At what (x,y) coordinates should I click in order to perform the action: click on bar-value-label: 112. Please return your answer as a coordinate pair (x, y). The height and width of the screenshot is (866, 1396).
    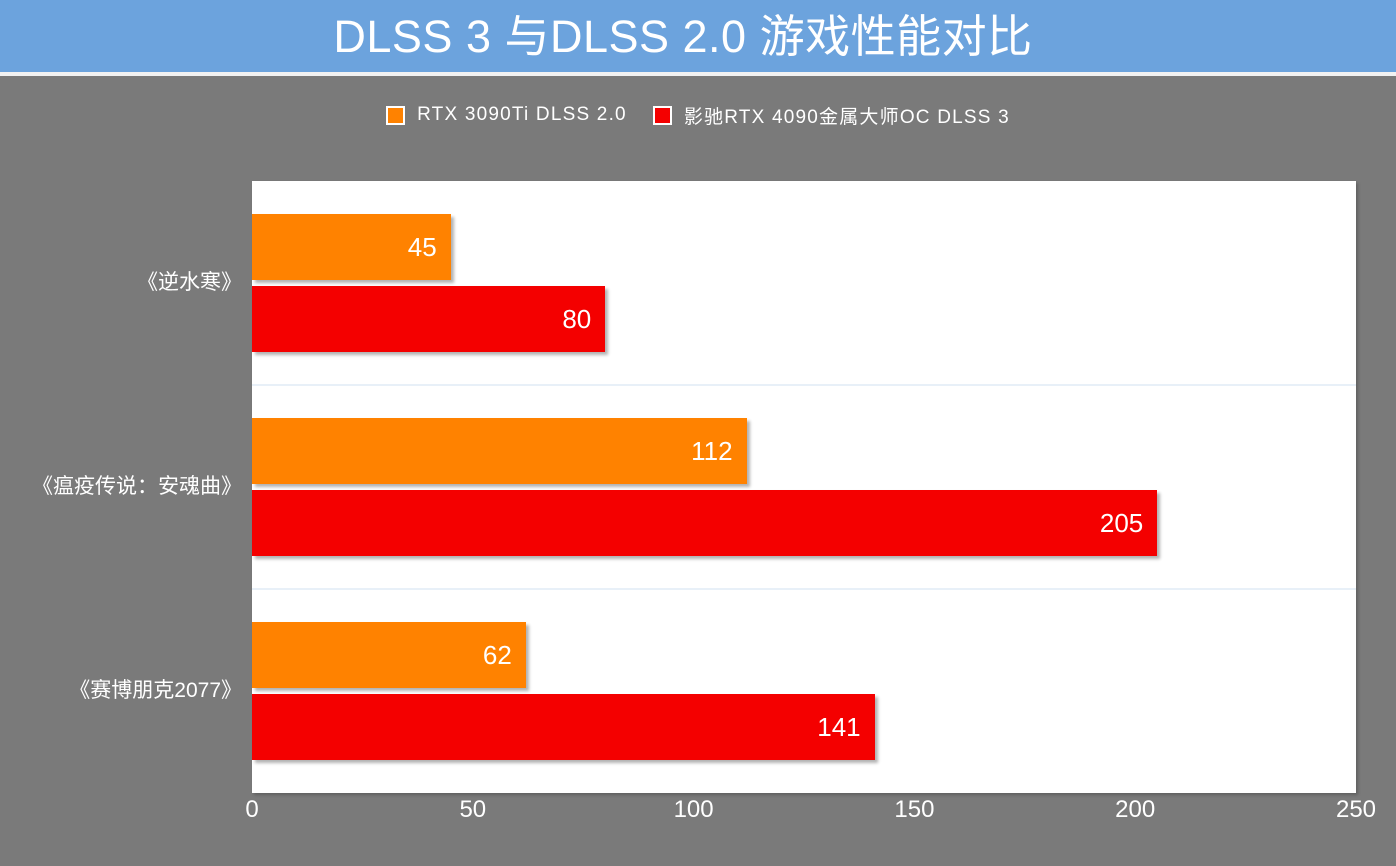
    Looking at the image, I should click on (712, 451).